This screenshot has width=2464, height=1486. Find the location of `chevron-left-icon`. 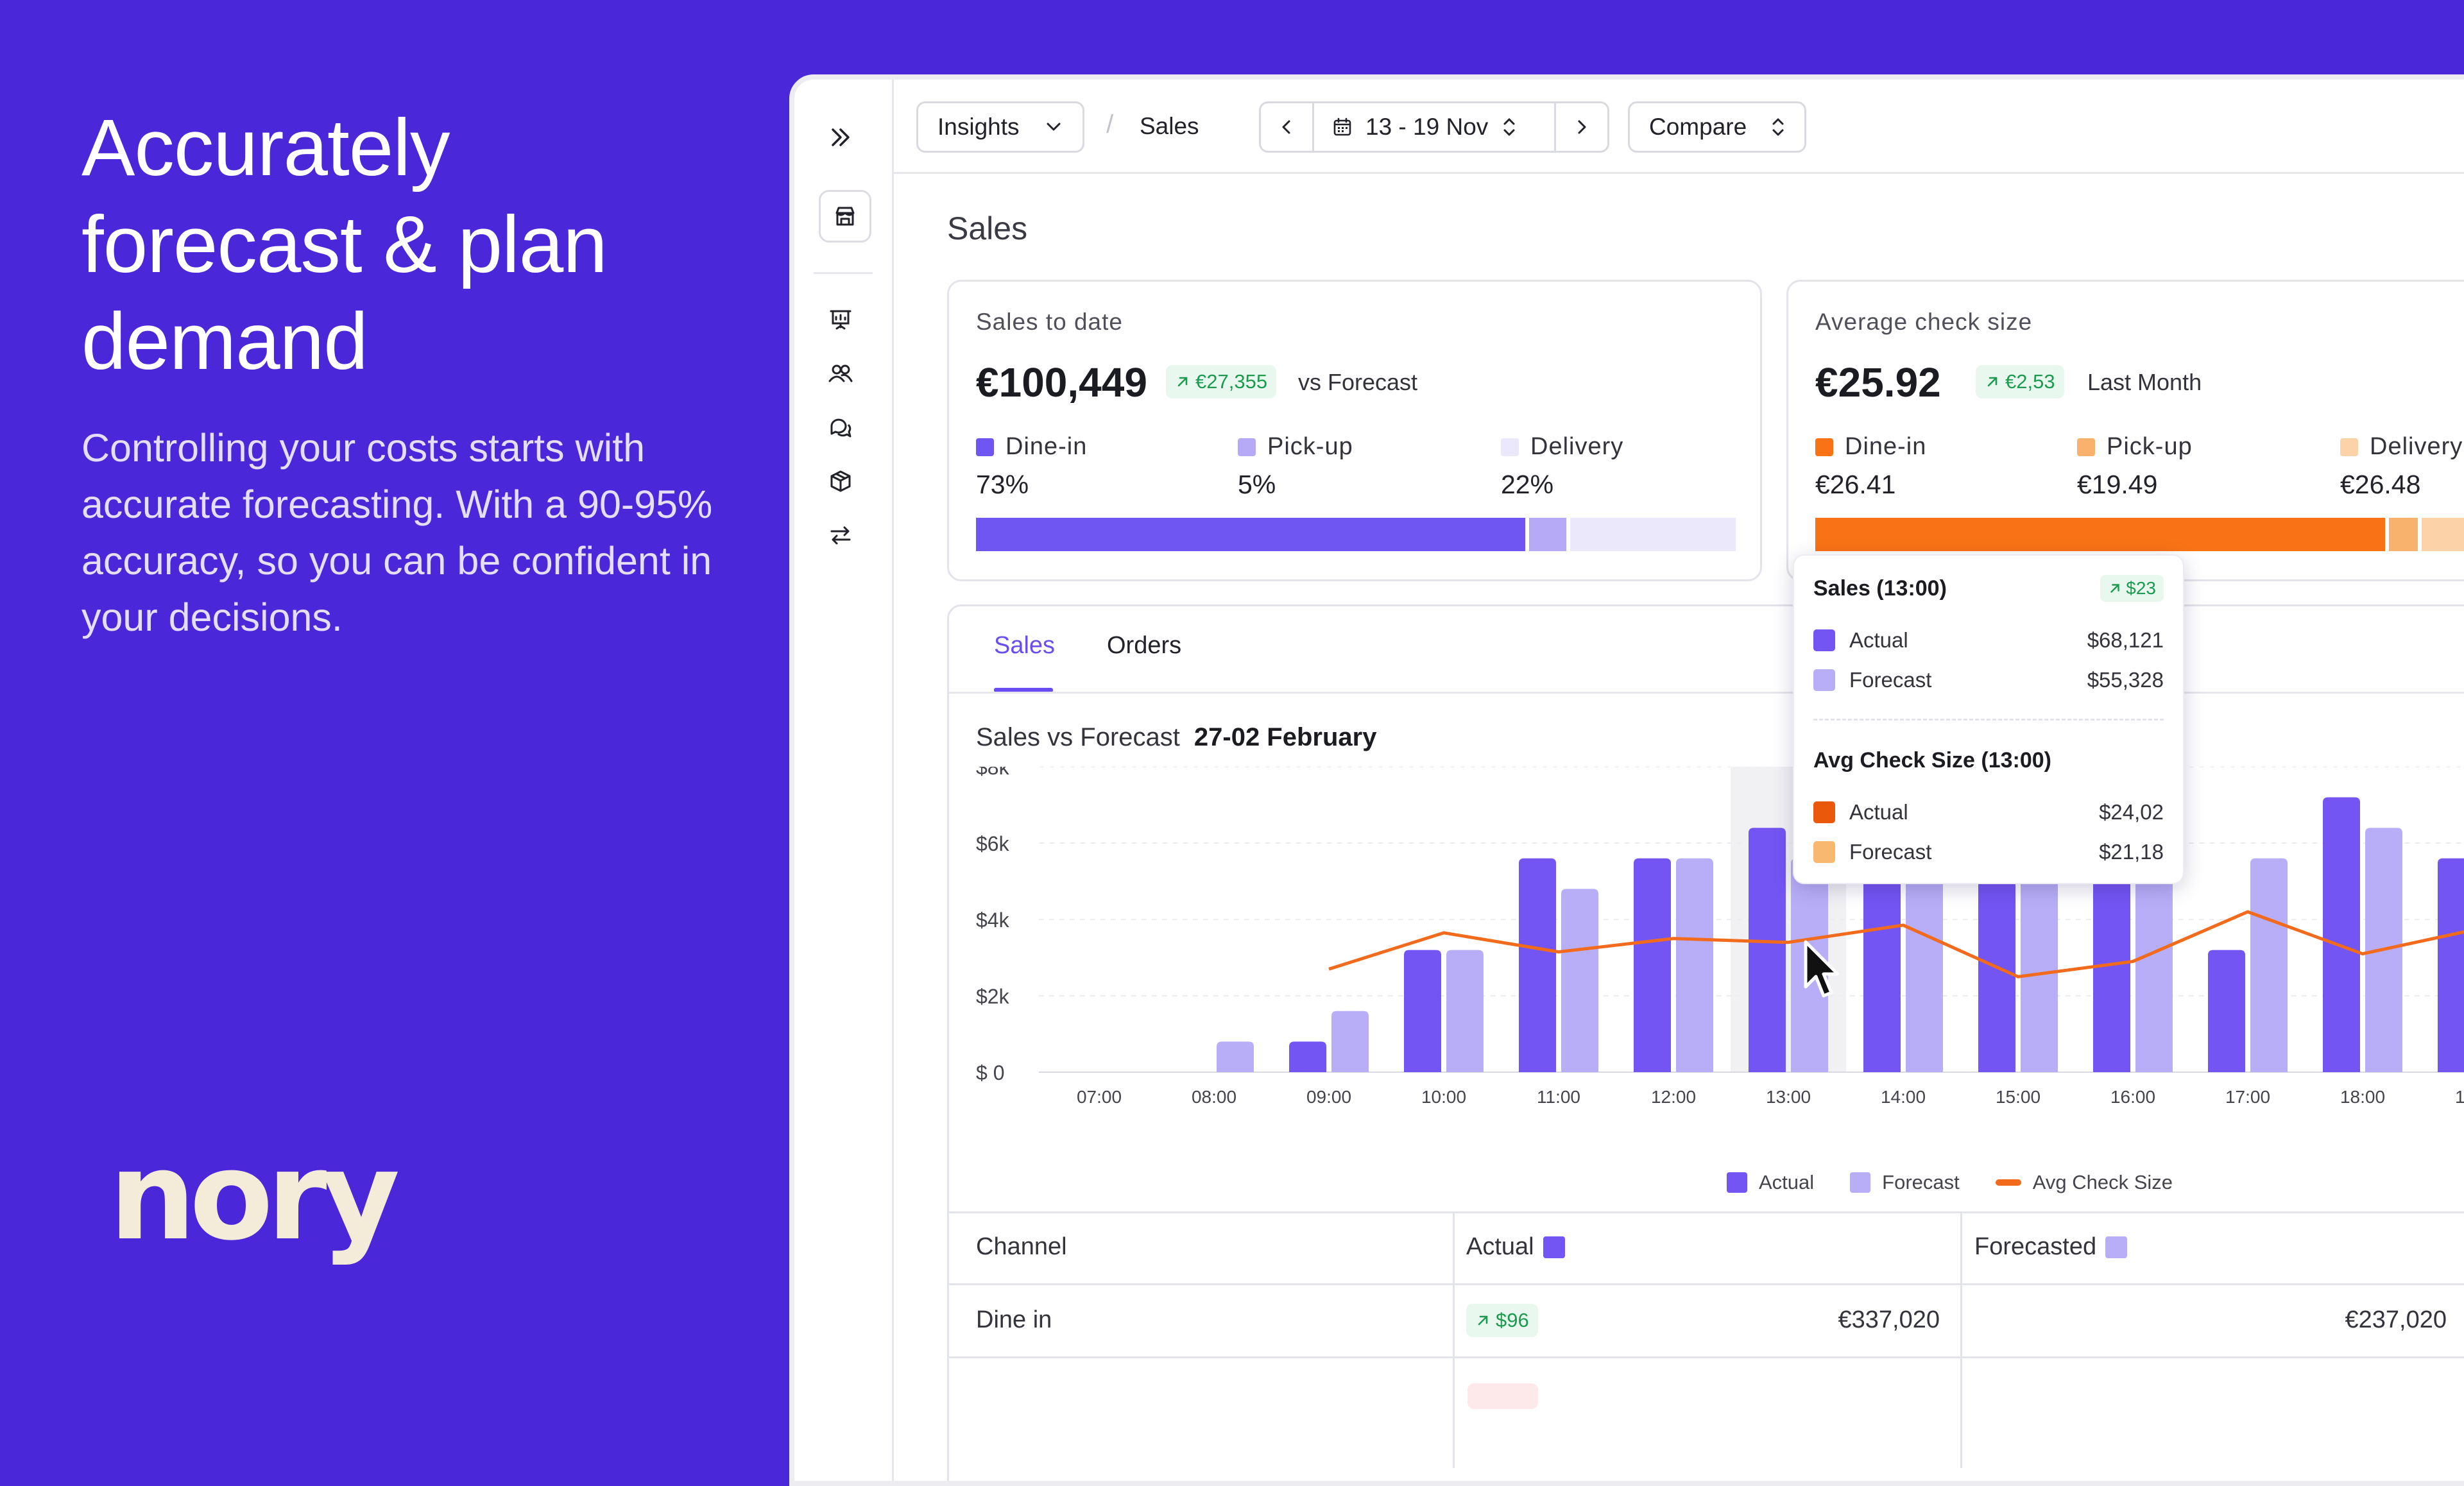

chevron-left-icon is located at coordinates (1286, 127).